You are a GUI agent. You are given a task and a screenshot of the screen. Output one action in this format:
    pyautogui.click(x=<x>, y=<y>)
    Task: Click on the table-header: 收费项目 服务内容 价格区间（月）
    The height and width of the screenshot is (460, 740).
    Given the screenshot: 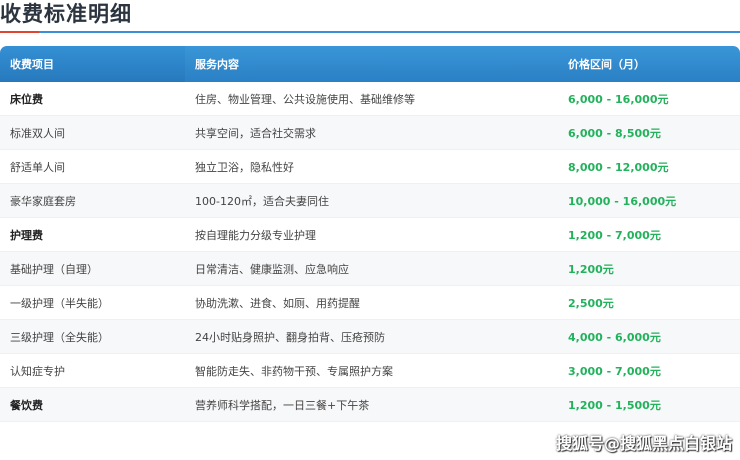 What is the action you would take?
    pyautogui.click(x=370, y=64)
    